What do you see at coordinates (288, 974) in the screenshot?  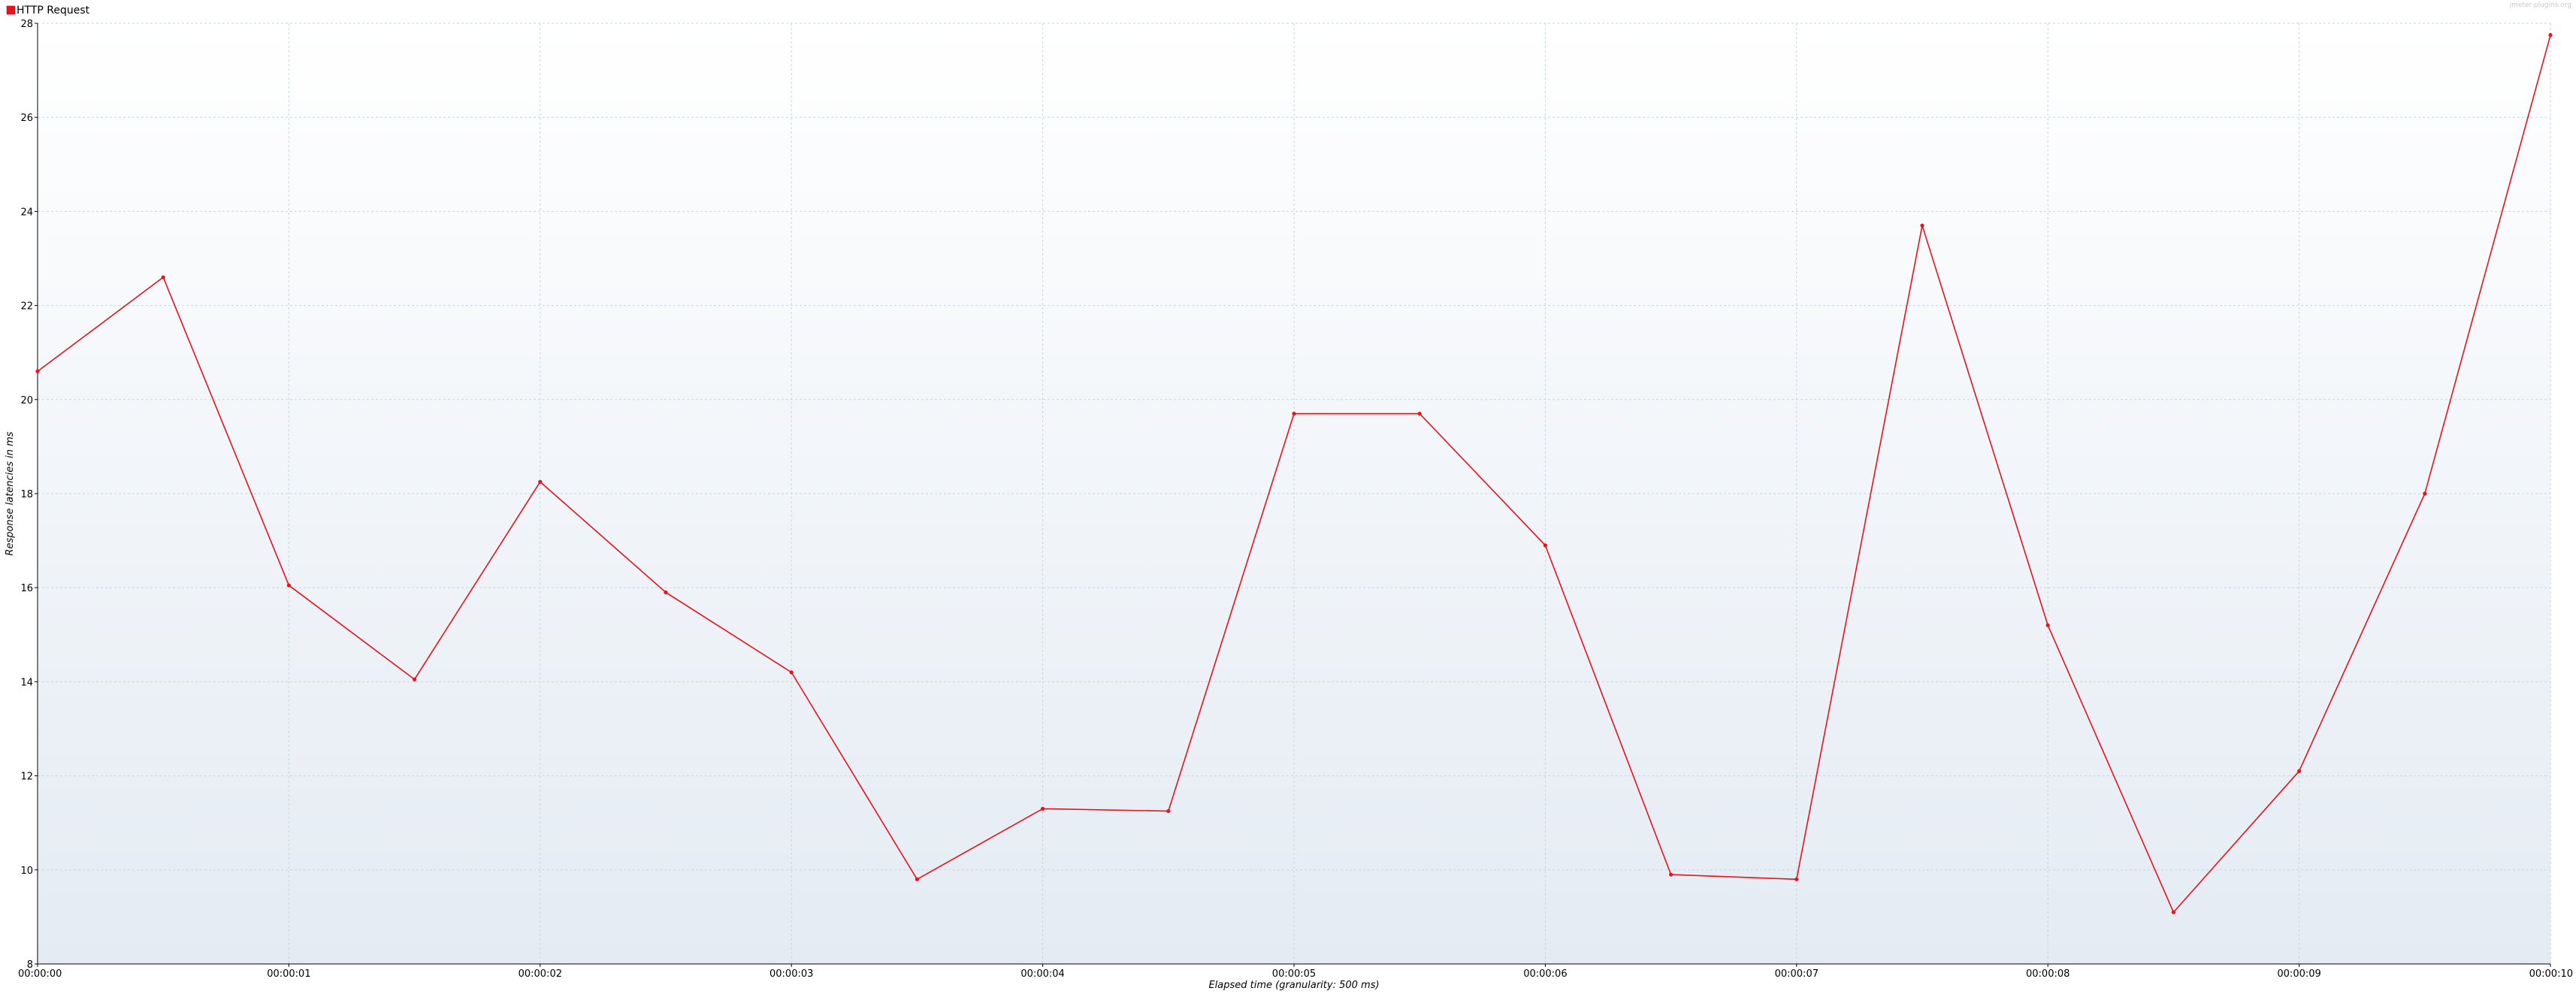 I see `x-tick-label: 00:00:01` at bounding box center [288, 974].